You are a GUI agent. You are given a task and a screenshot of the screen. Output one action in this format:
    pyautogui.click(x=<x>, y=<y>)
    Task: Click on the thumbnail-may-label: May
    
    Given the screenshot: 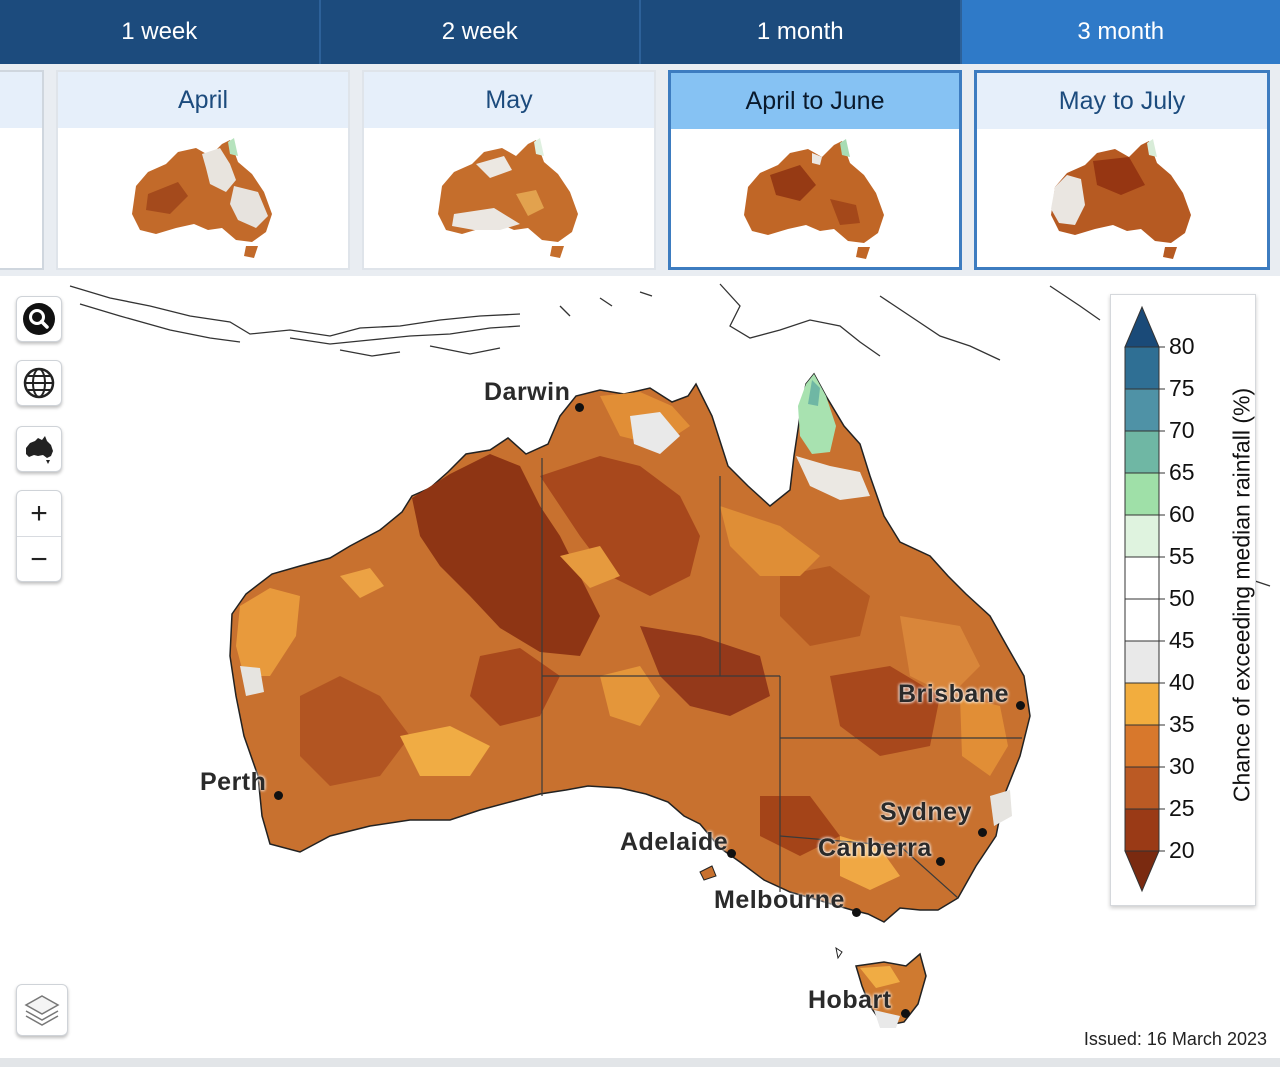 What is the action you would take?
    pyautogui.click(x=509, y=100)
    